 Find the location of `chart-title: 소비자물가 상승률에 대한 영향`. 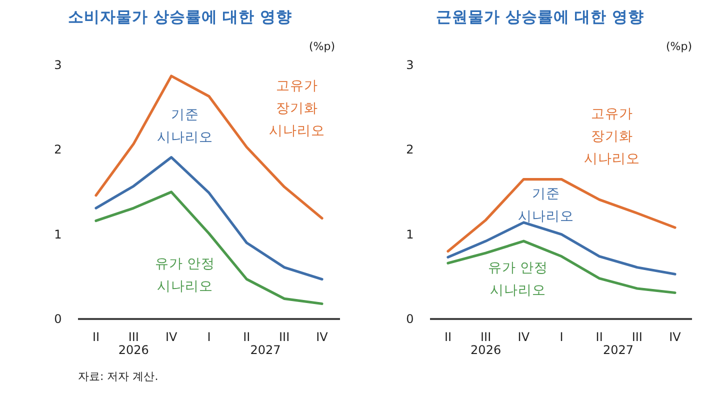

chart-title: 소비자물가 상승률에 대한 영향 is located at coordinates (180, 17).